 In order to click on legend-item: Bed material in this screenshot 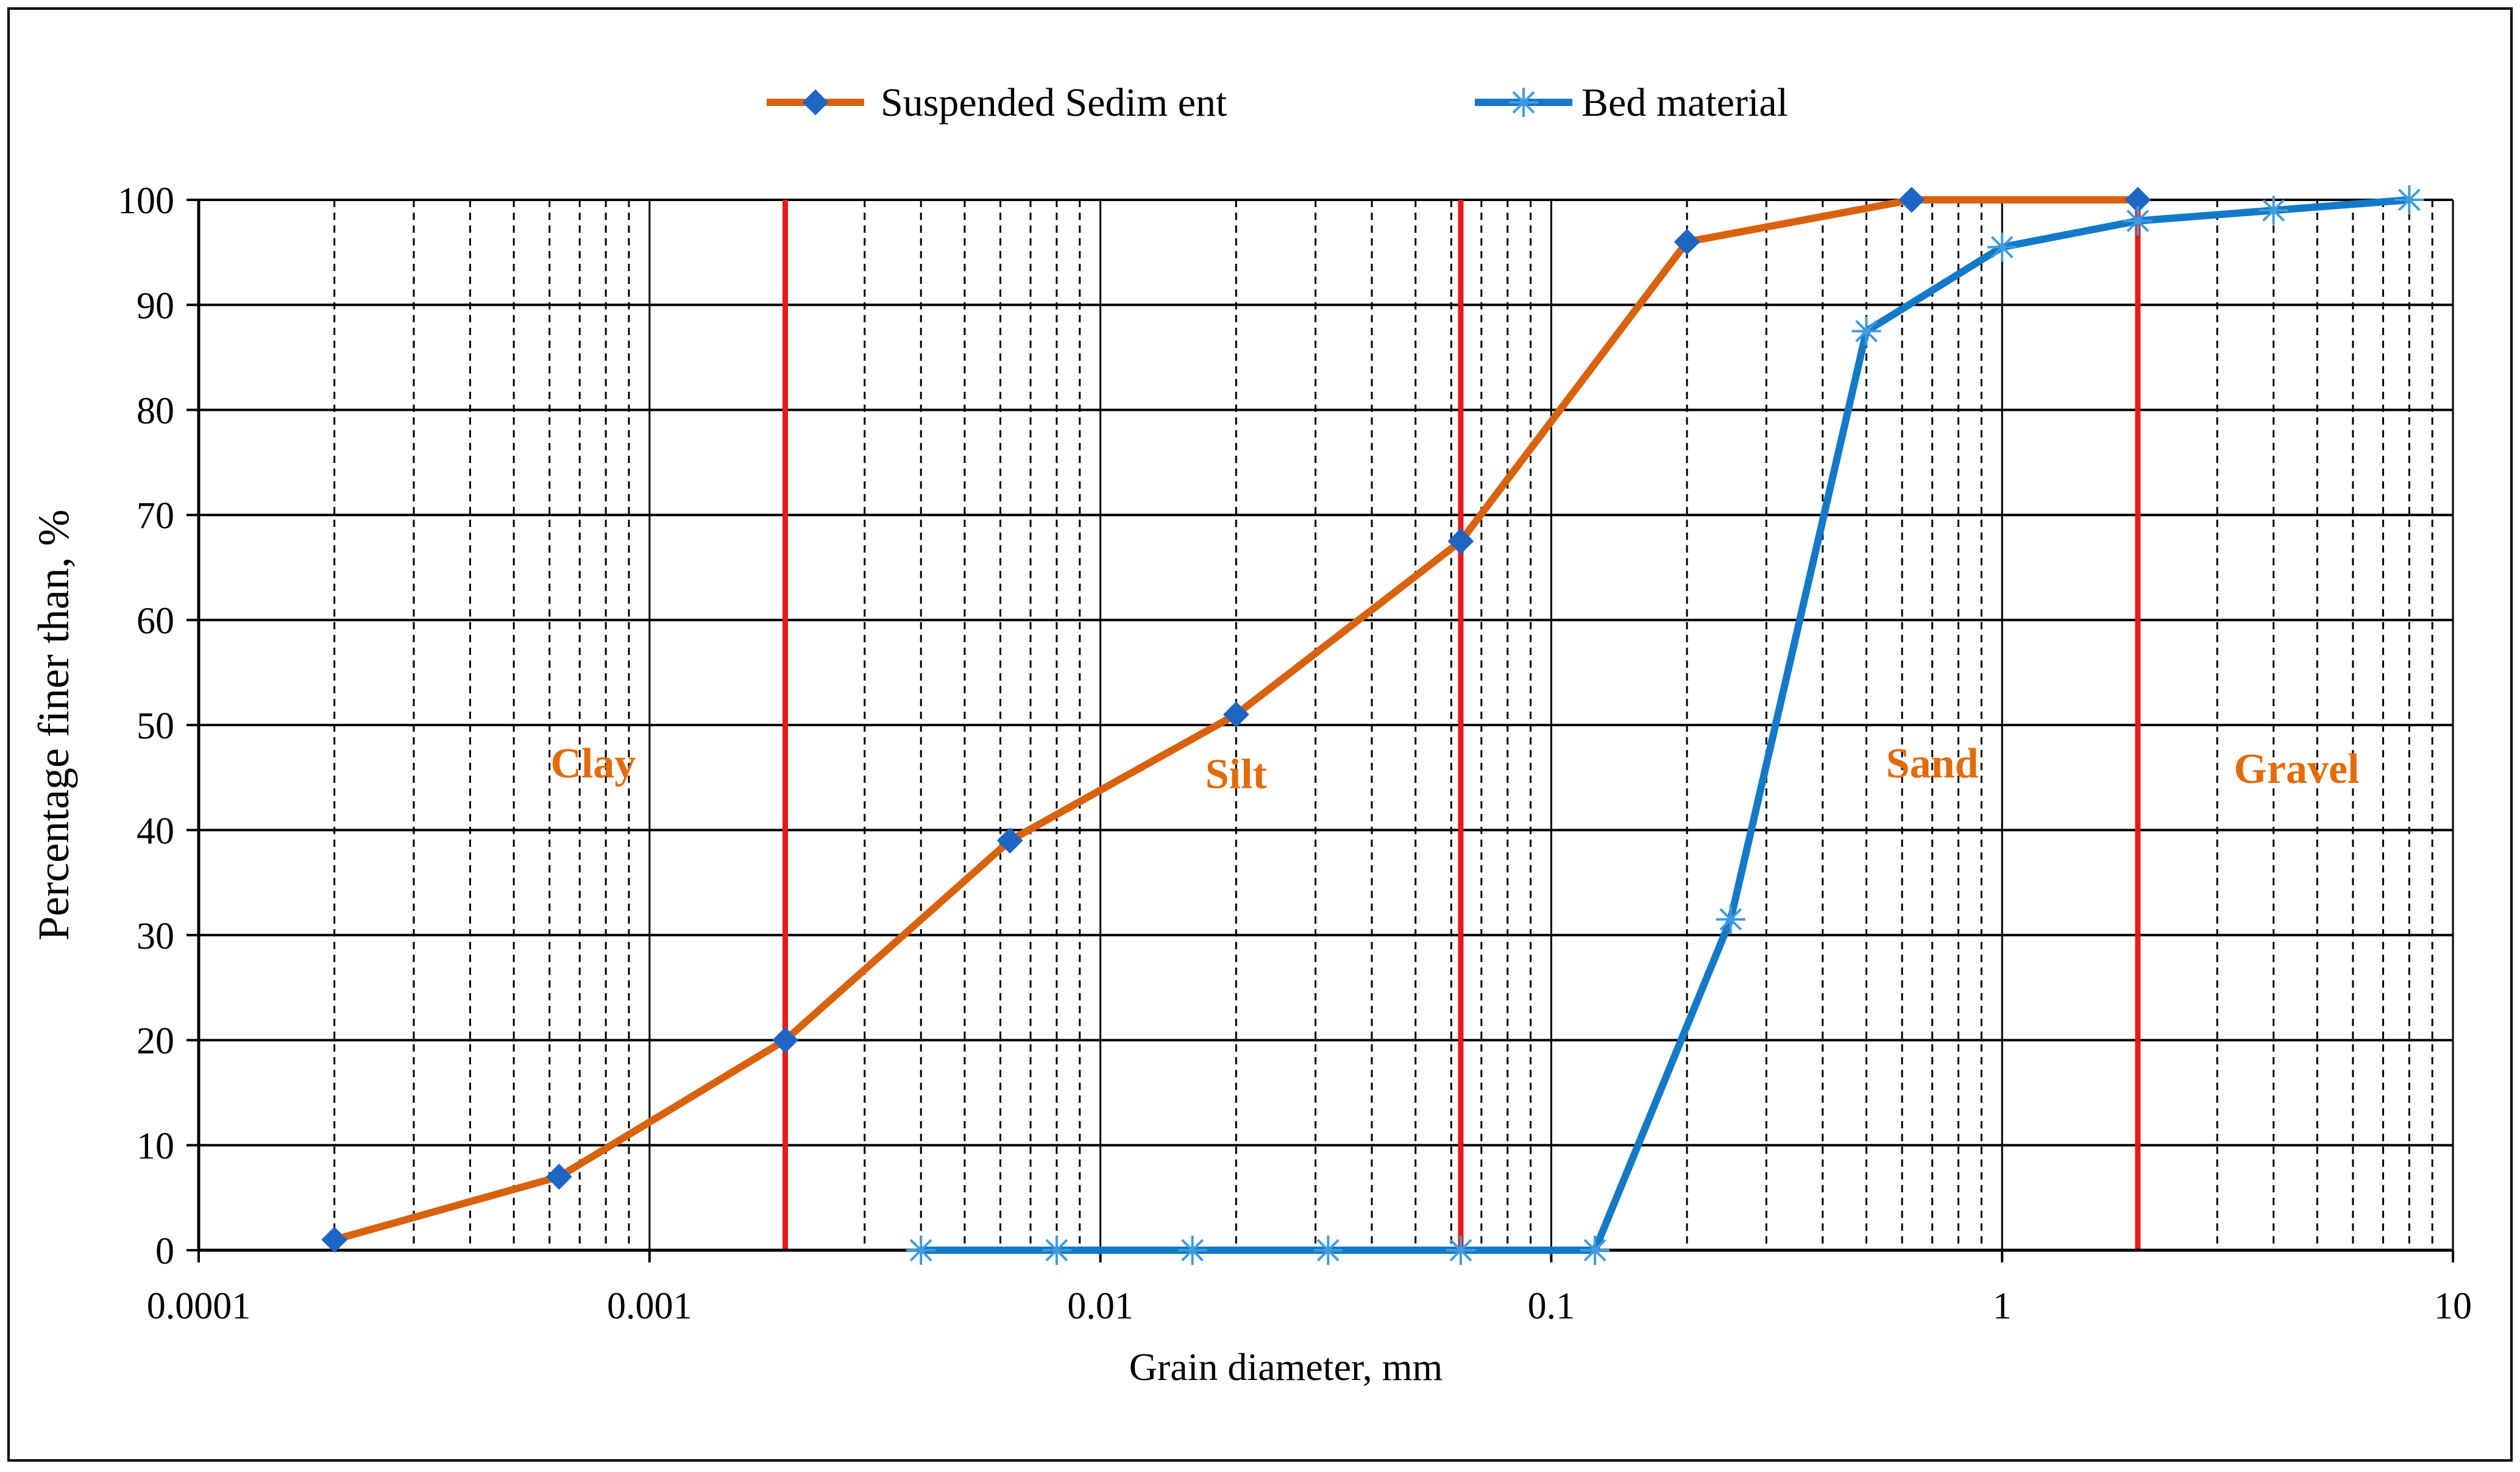, I will do `click(1631, 102)`.